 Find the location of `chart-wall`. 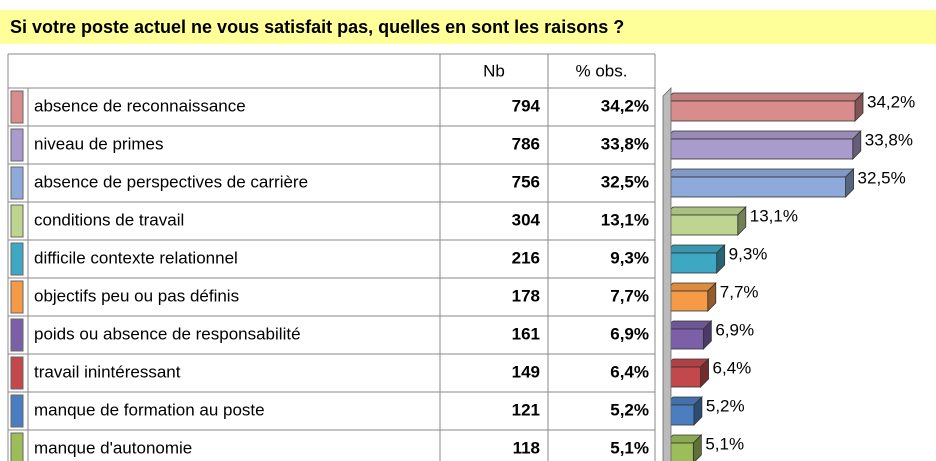

chart-wall is located at coordinates (667, 274).